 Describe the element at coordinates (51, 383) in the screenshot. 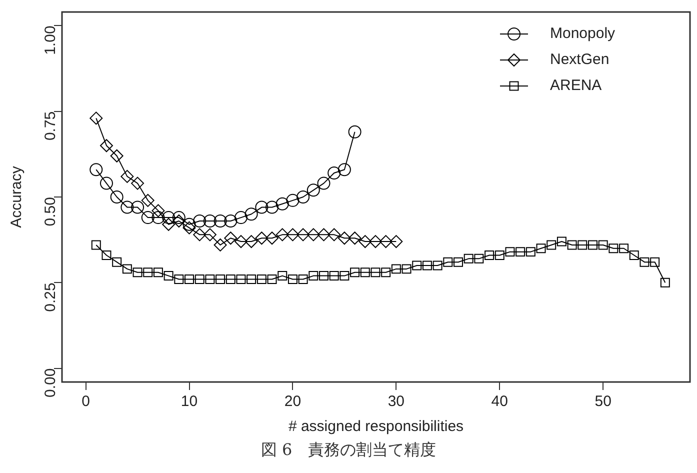

I see `y-tick-label: 0.00` at that location.